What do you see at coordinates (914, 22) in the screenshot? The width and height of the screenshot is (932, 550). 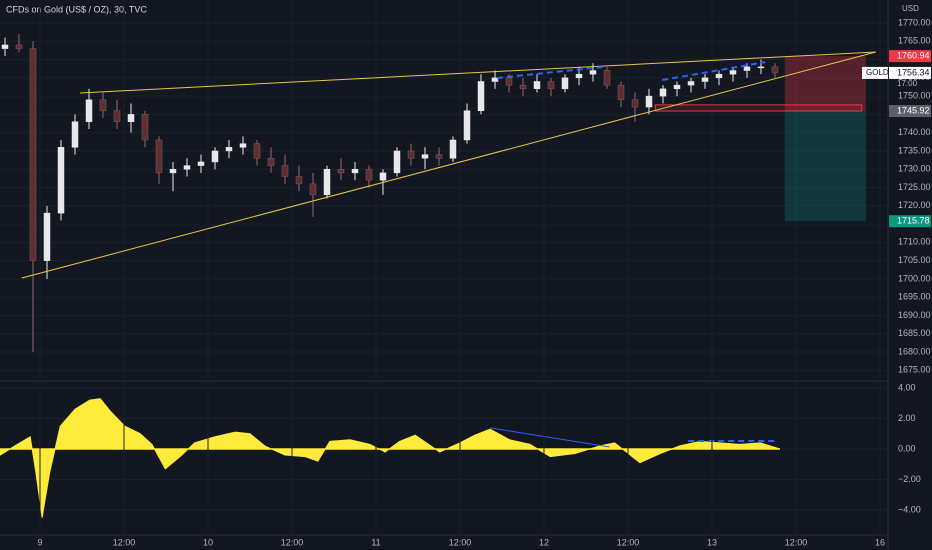 I see `y-tick-label: 1770.00` at bounding box center [914, 22].